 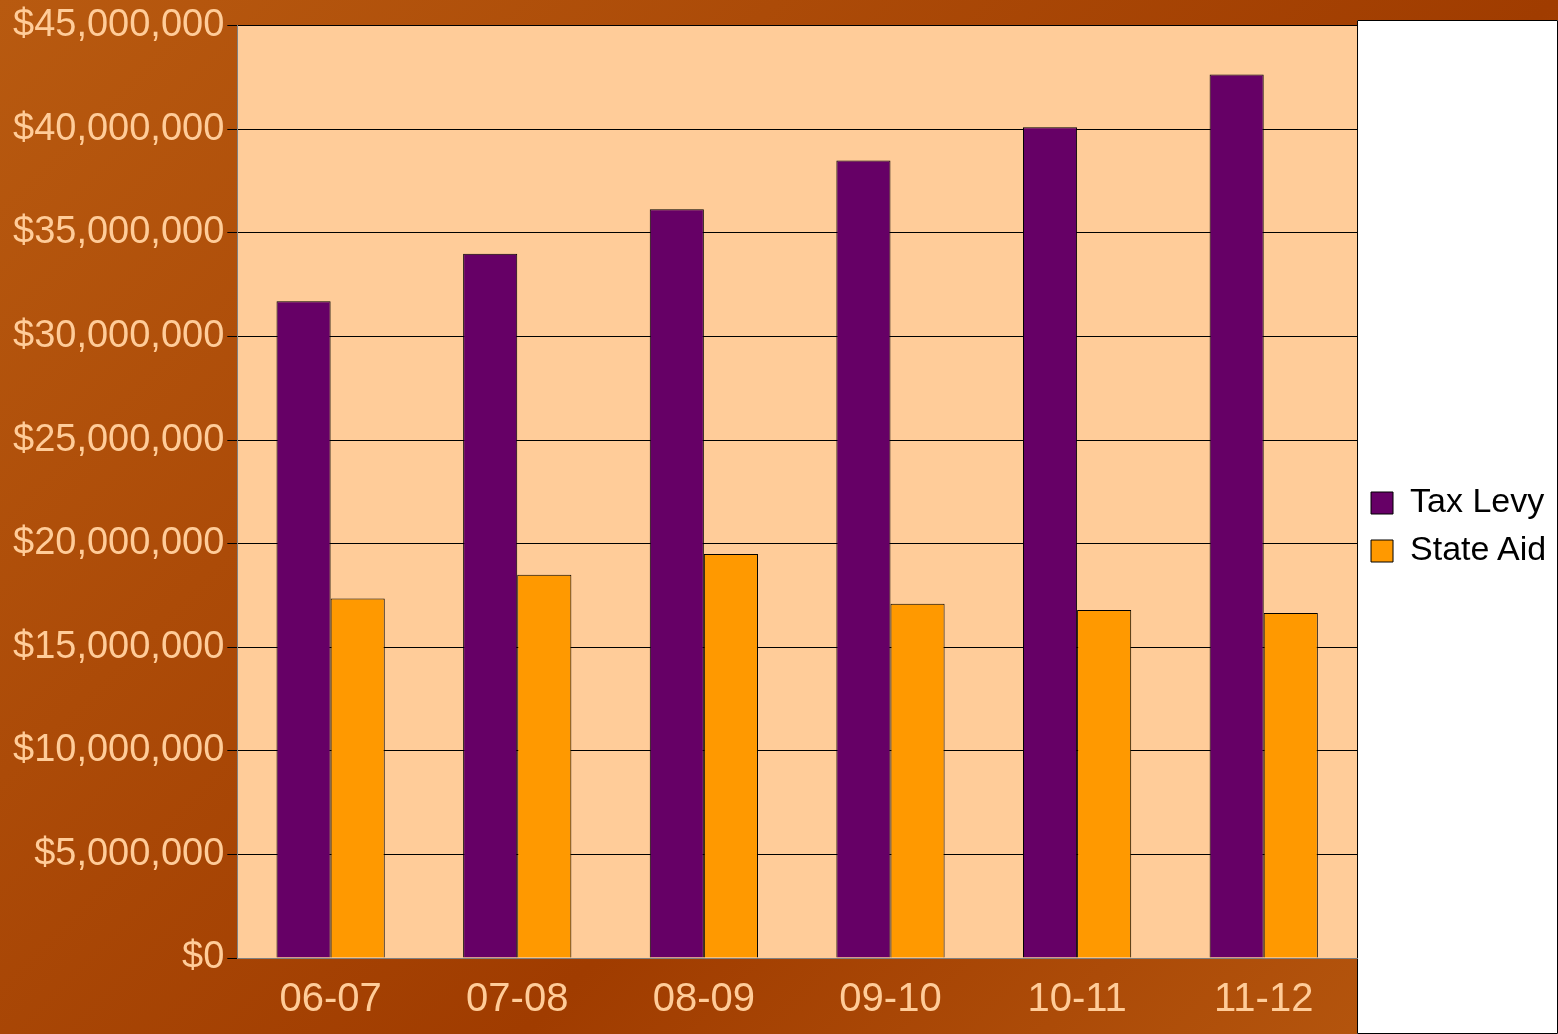 What do you see at coordinates (118, 23) in the screenshot?
I see `y-tick-label: $45,000,000` at bounding box center [118, 23].